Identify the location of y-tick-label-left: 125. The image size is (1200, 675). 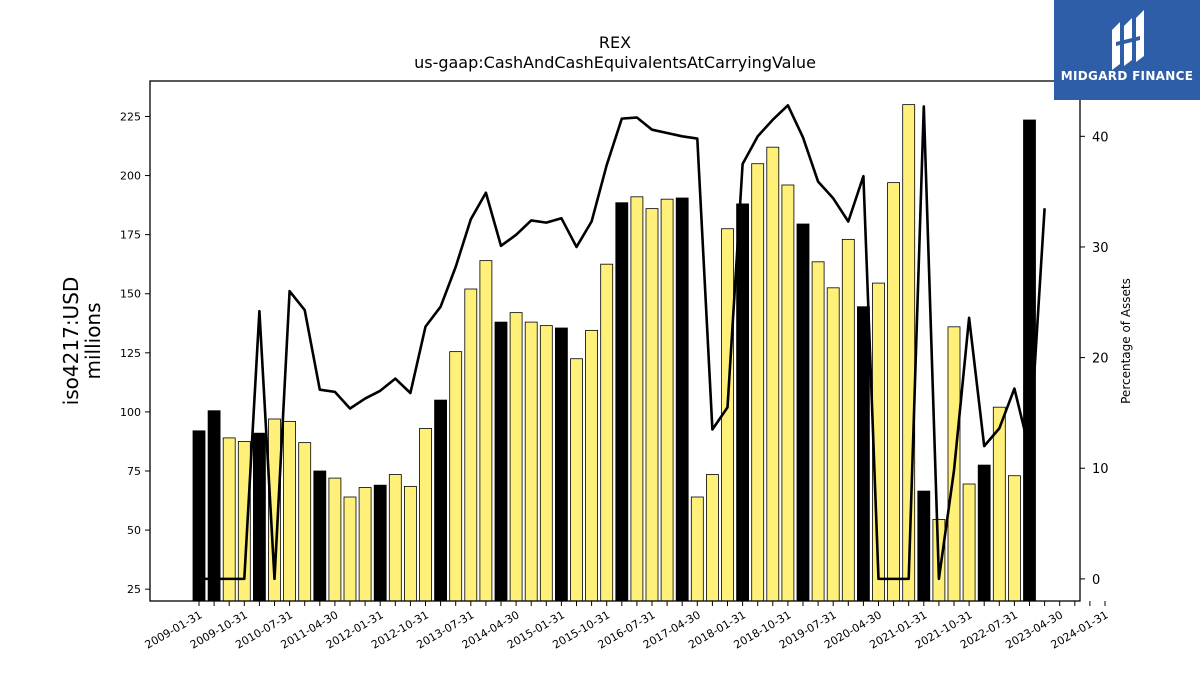
(130, 353).